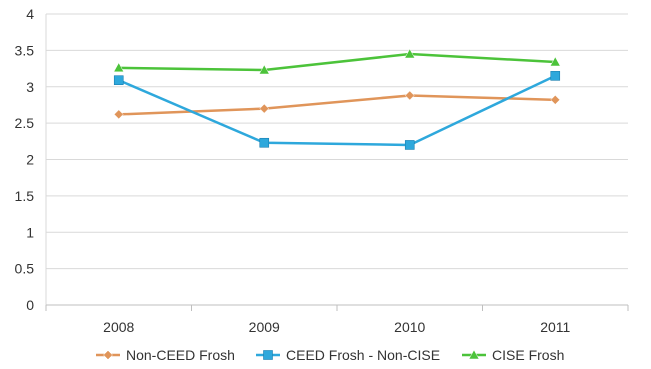  I want to click on x-tick-label: 2008, so click(118, 327).